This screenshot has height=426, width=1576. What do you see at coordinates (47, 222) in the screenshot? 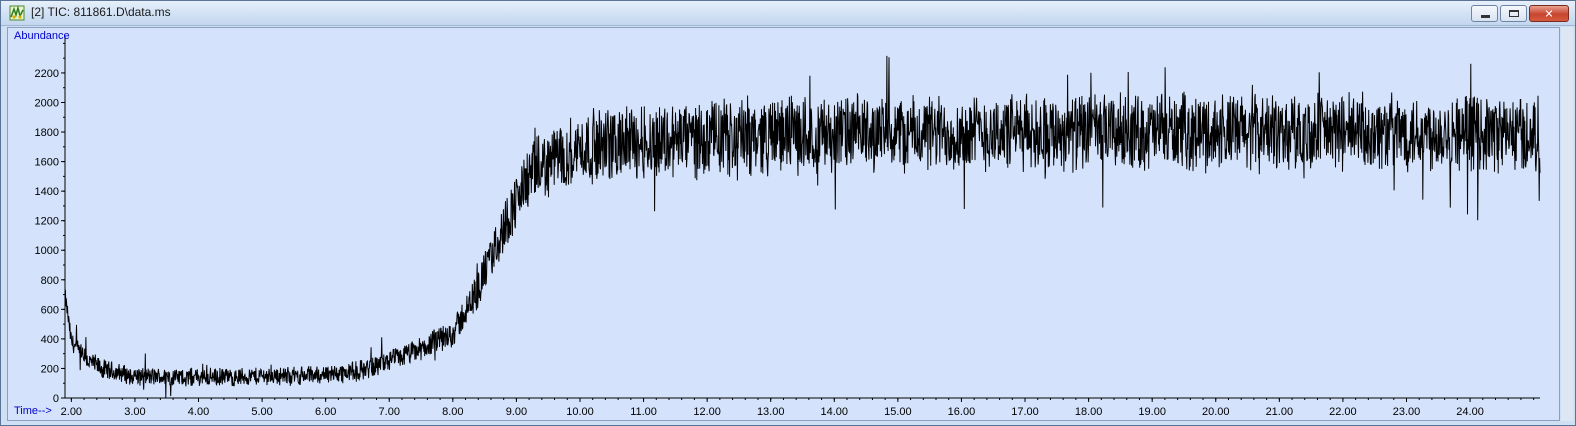
I see `y-tick-label: 1200` at bounding box center [47, 222].